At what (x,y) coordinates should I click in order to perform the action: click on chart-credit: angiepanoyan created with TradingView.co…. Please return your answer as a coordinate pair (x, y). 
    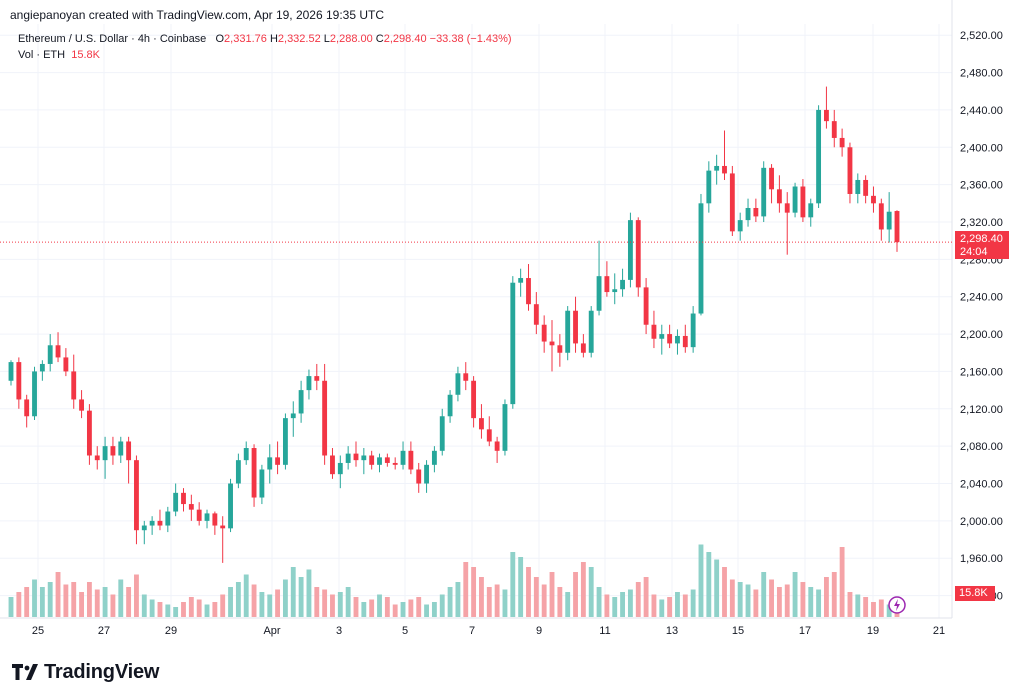
    Looking at the image, I should click on (197, 15).